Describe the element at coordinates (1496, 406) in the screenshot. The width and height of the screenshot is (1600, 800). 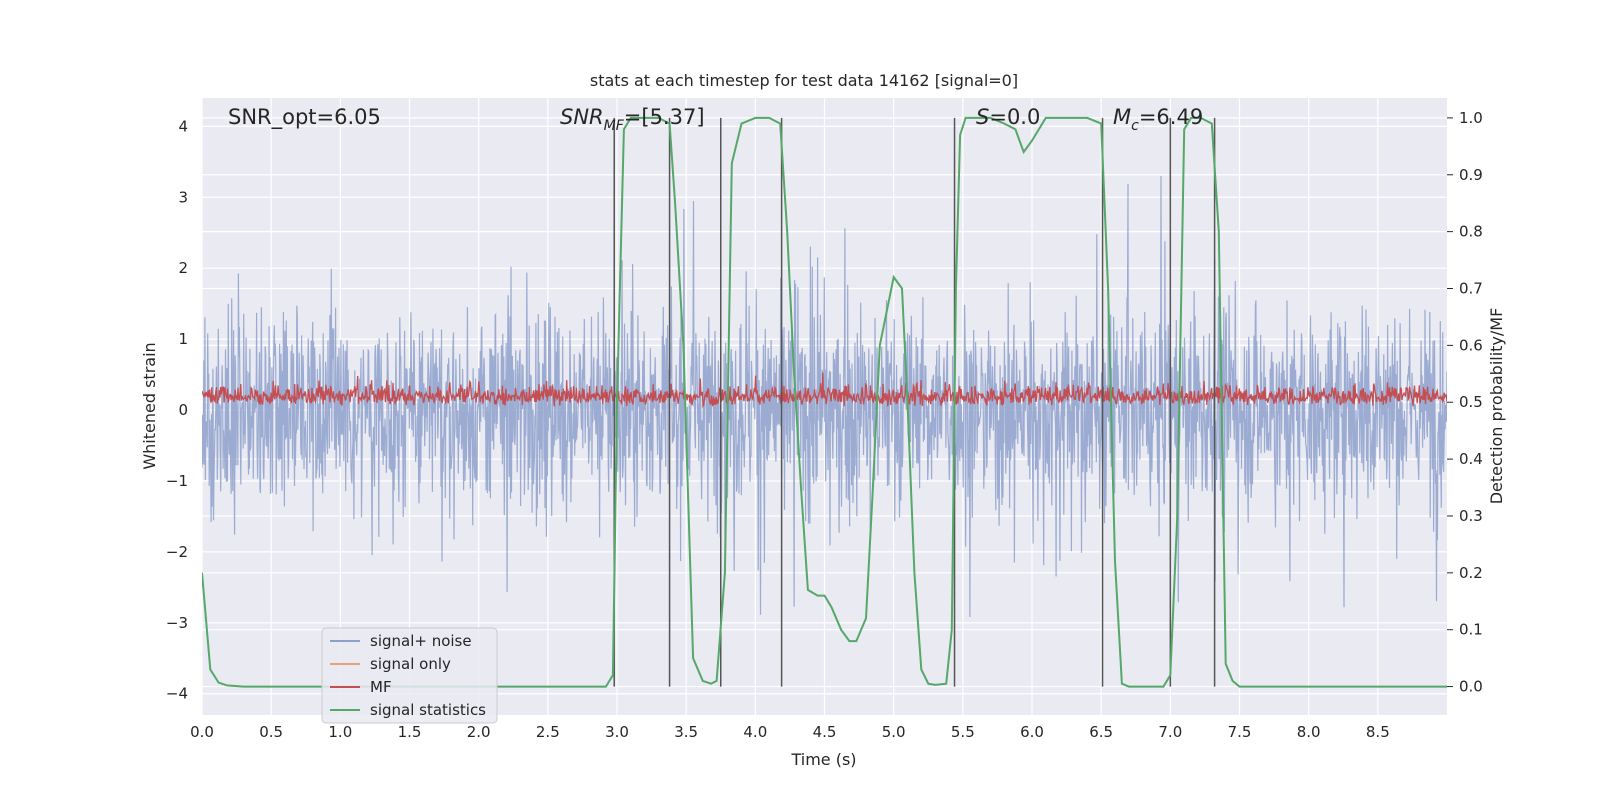
I see `y2-axis-label: Detection probability/MF` at that location.